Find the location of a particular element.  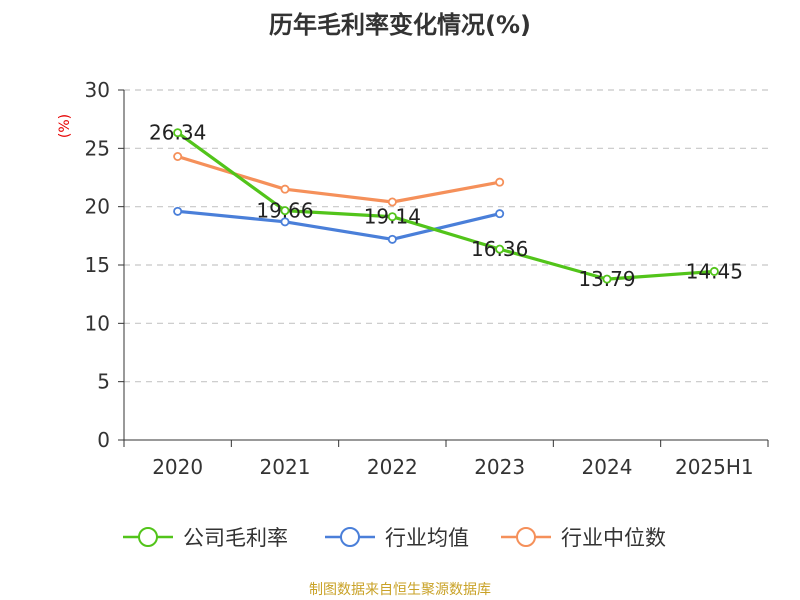

y-tick-label: 10 is located at coordinates (97, 323).